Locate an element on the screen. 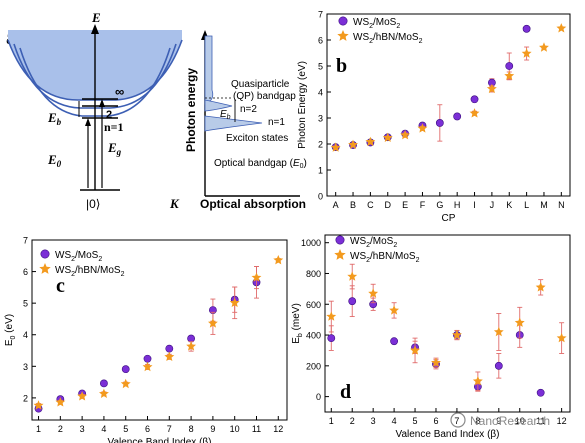 The image size is (585, 443). label-e0: E0 is located at coordinates (54, 160).